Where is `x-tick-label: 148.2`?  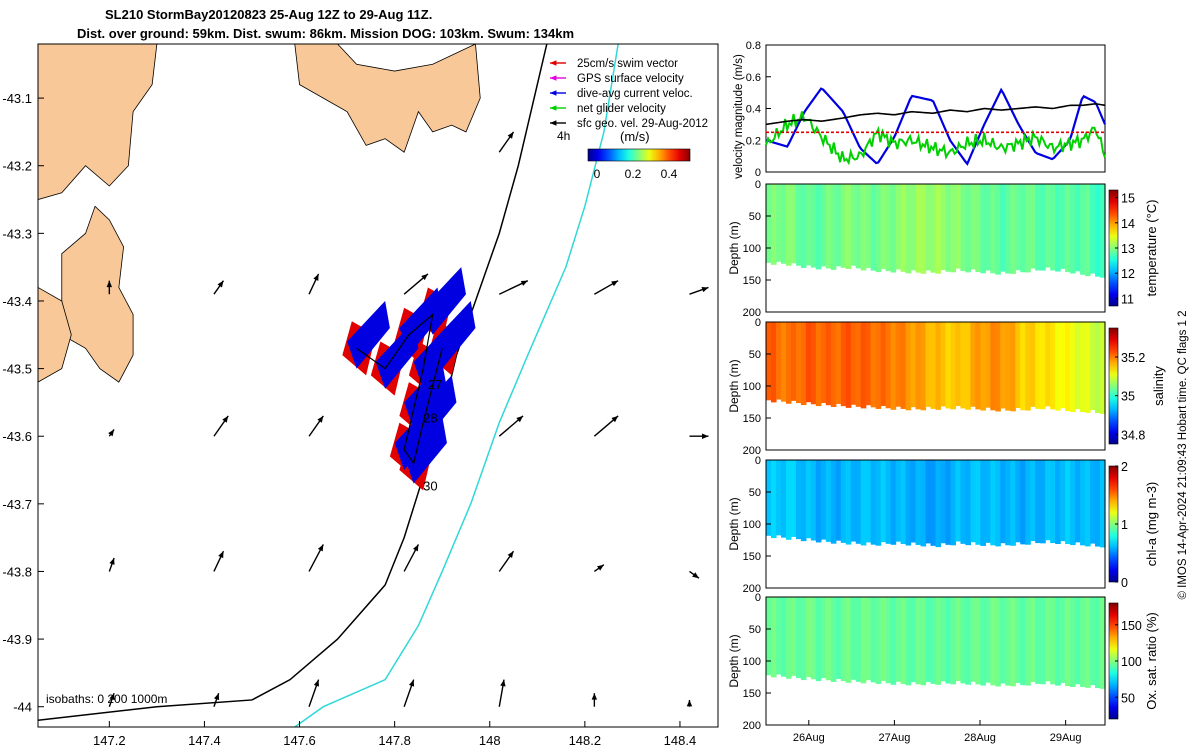 x-tick-label: 148.2 is located at coordinates (585, 740).